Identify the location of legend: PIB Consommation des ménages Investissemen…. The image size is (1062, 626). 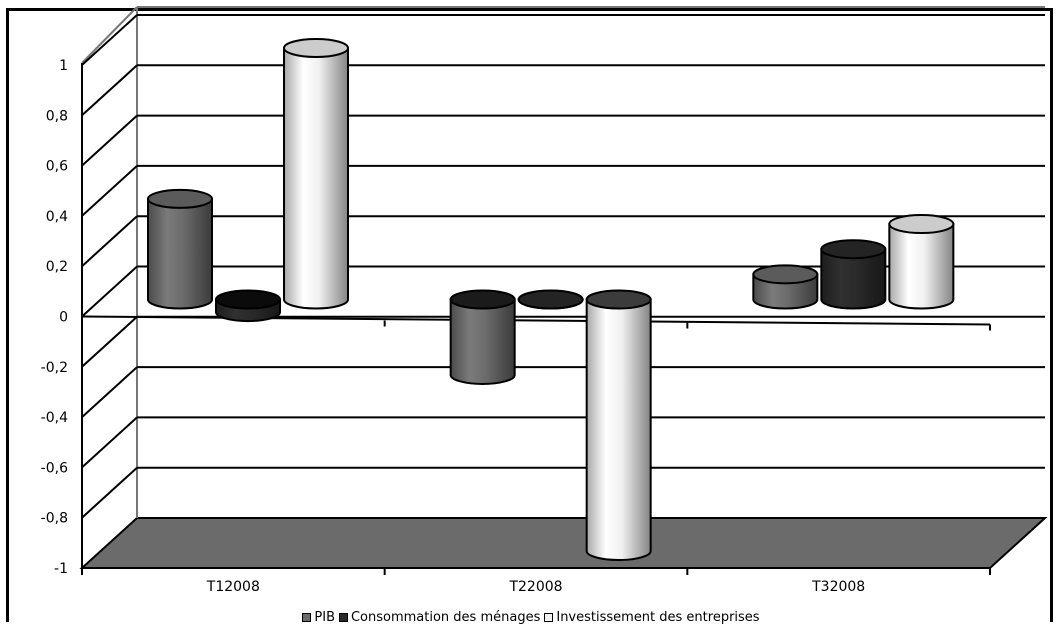
(531, 618).